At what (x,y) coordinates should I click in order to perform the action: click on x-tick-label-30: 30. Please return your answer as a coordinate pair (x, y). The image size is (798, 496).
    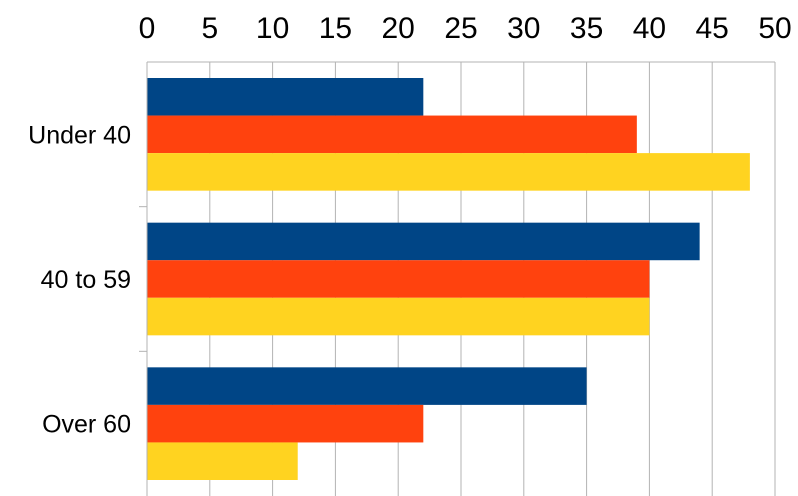
    Looking at the image, I should click on (523, 28).